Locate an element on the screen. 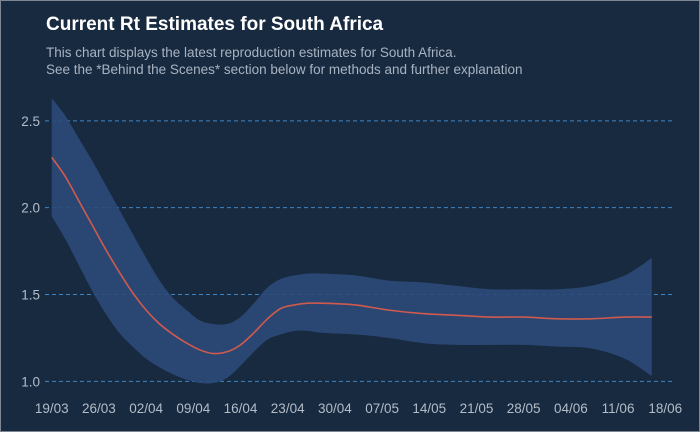 Image resolution: width=700 pixels, height=432 pixels. chart-title: Current Rt Estimates for South Africa is located at coordinates (215, 24).